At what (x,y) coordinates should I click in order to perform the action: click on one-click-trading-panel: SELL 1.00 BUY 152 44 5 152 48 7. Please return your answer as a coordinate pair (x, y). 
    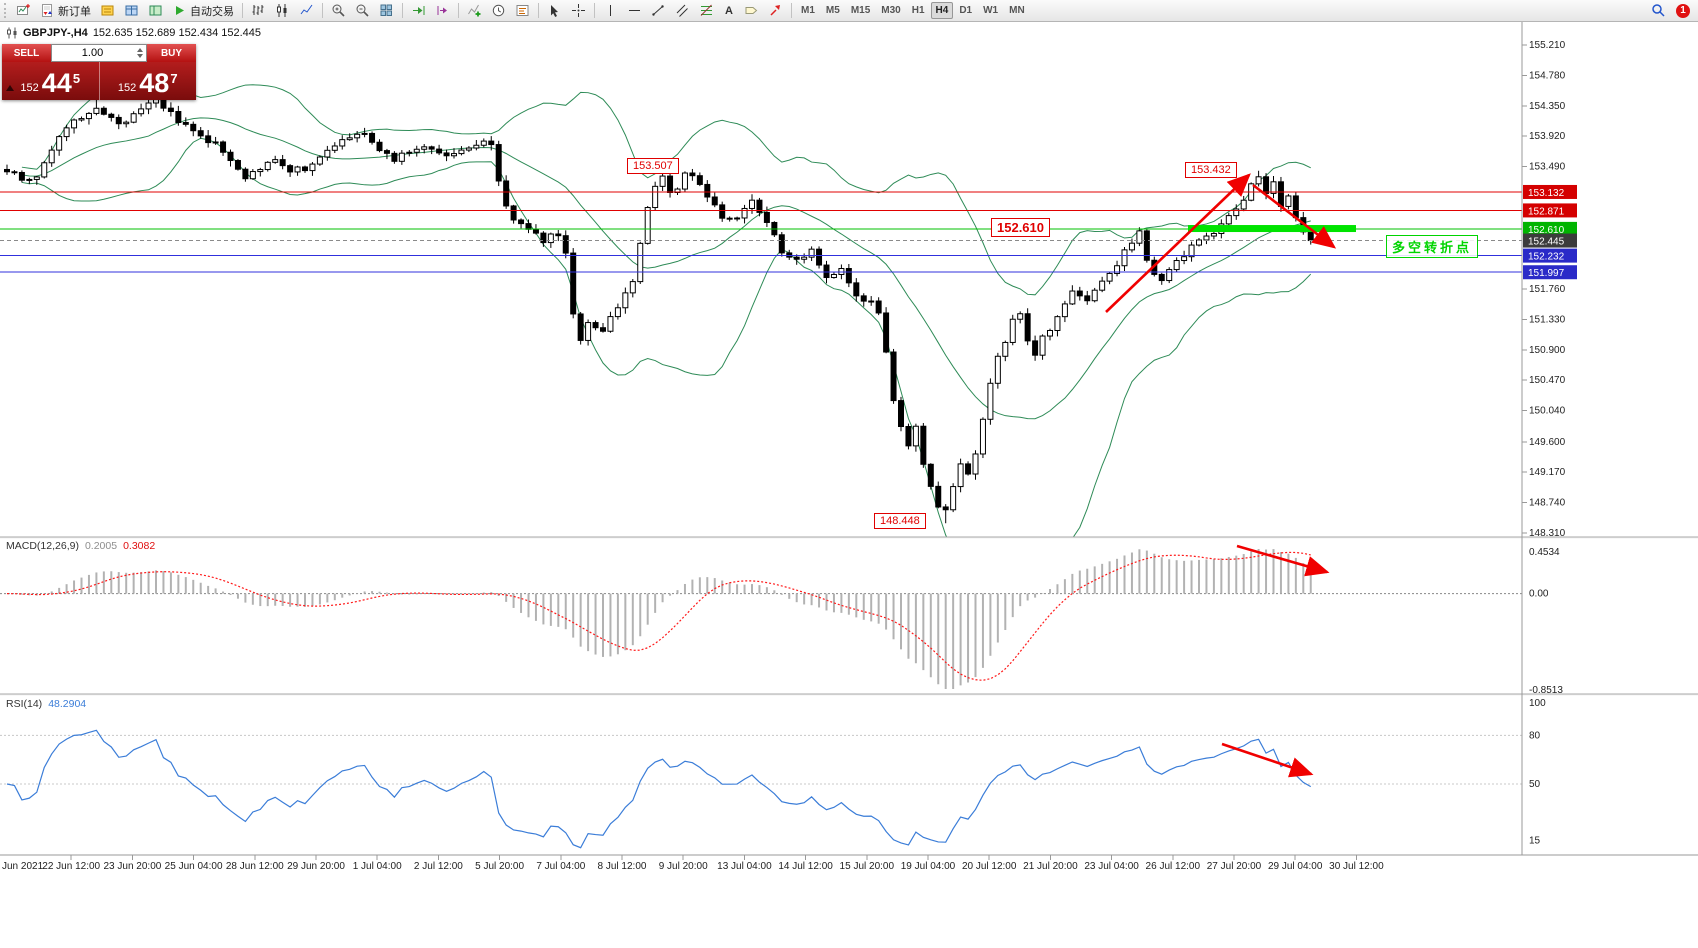
    Looking at the image, I should click on (99, 72).